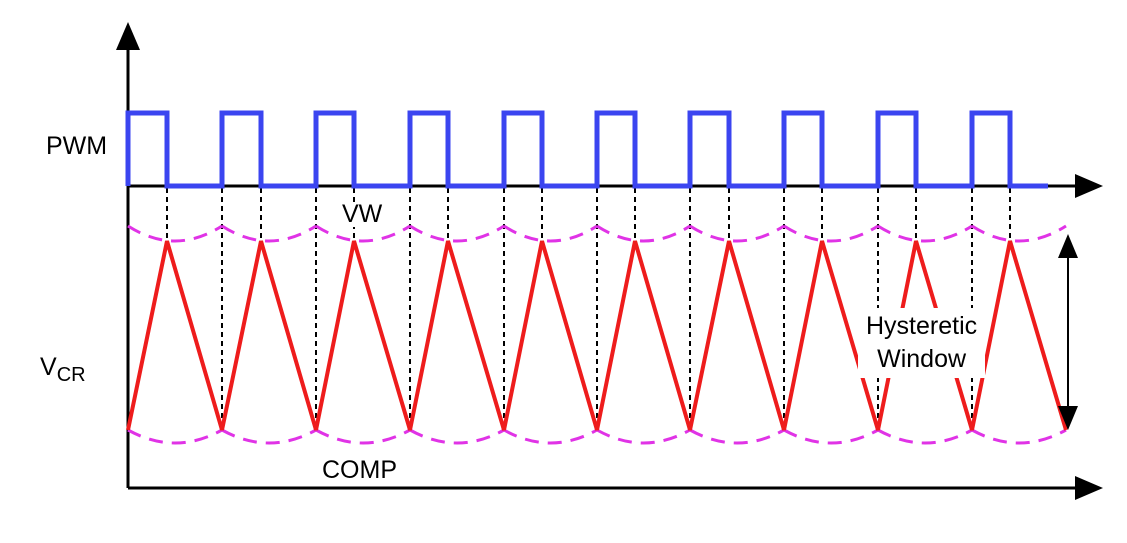 Image resolution: width=1127 pixels, height=543 pixels. What do you see at coordinates (922, 359) in the screenshot?
I see `hysteretic-label-line2: Window` at bounding box center [922, 359].